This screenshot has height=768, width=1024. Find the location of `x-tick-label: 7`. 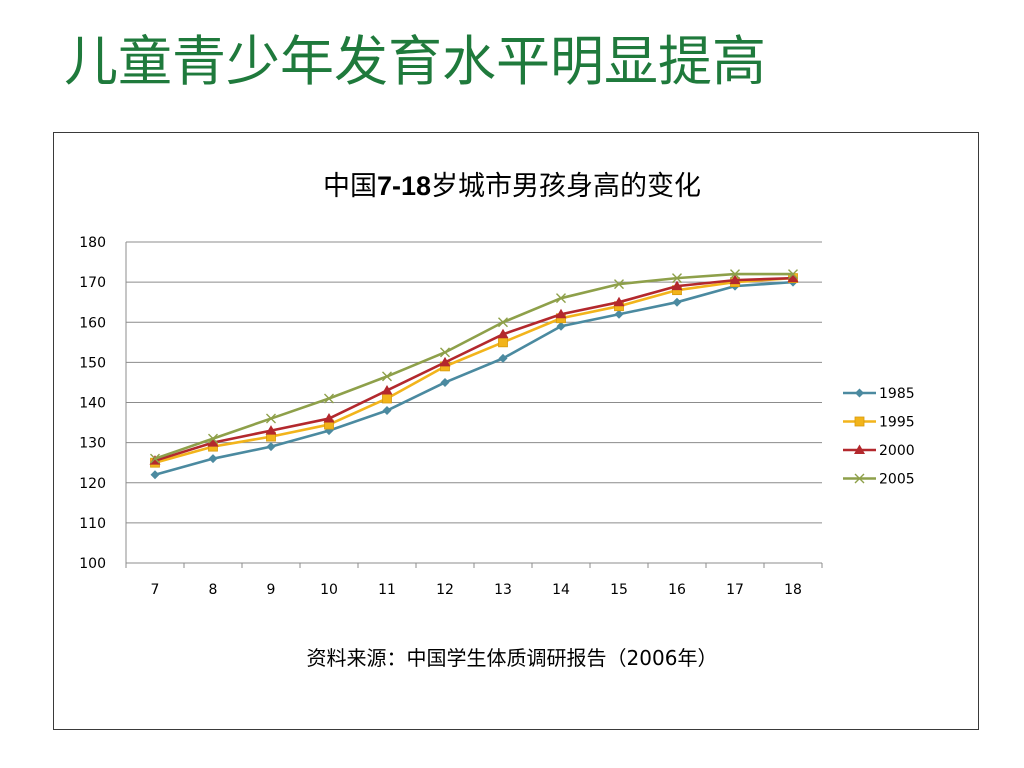

x-tick-label: 7 is located at coordinates (155, 590).